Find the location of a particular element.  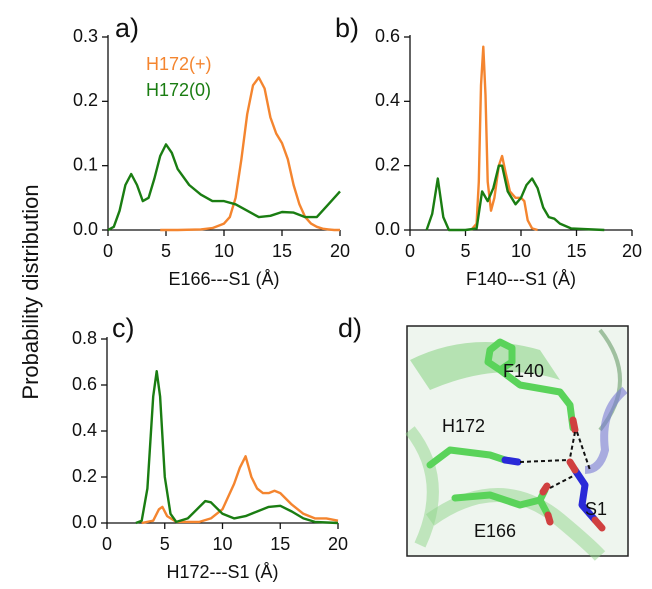

panel-label: a) is located at coordinates (127, 28).